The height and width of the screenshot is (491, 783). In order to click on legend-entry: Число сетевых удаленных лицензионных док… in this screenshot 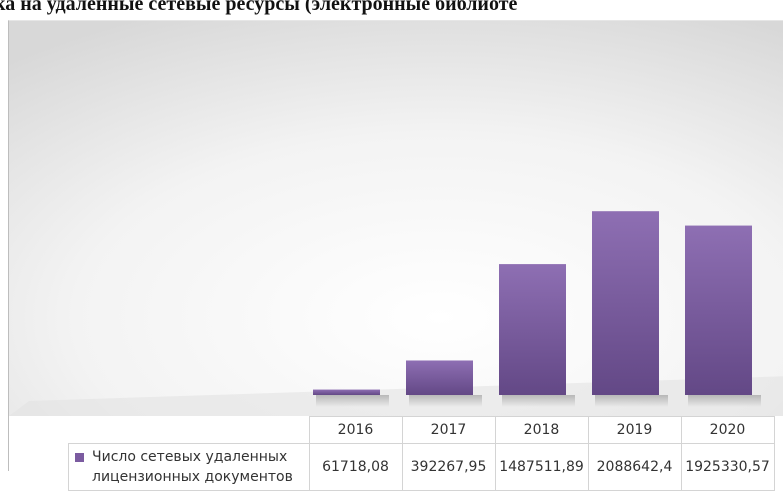, I will do `click(189, 467)`.